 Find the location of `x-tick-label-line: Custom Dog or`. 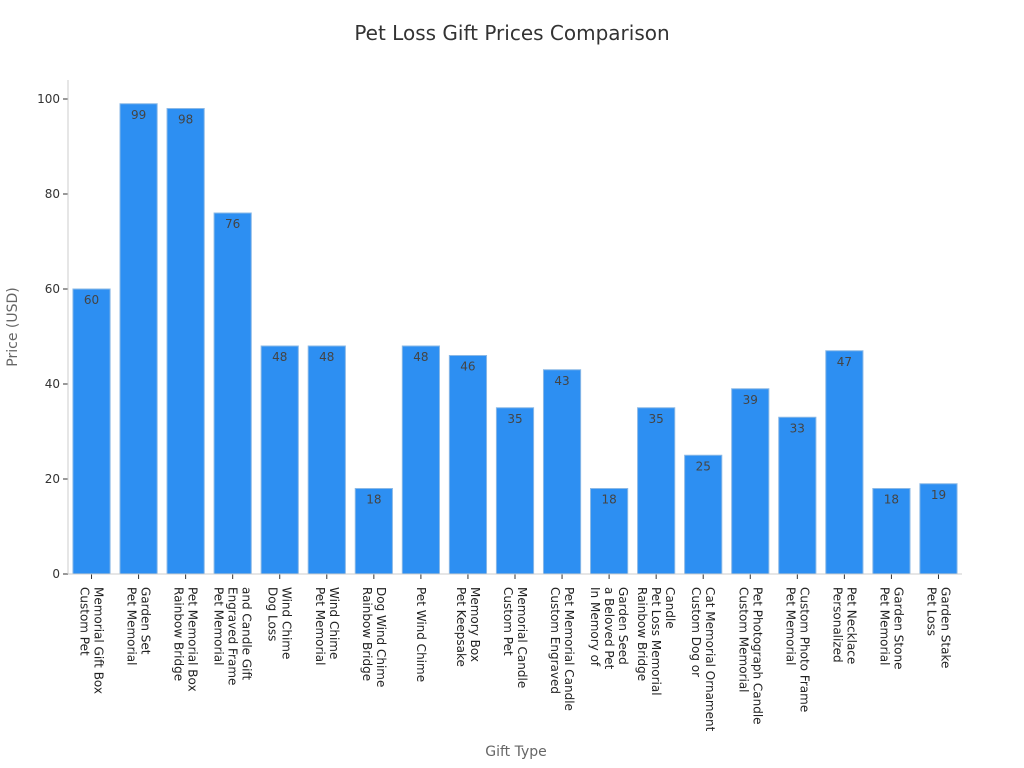

x-tick-label-line: Custom Dog or is located at coordinates (696, 632).